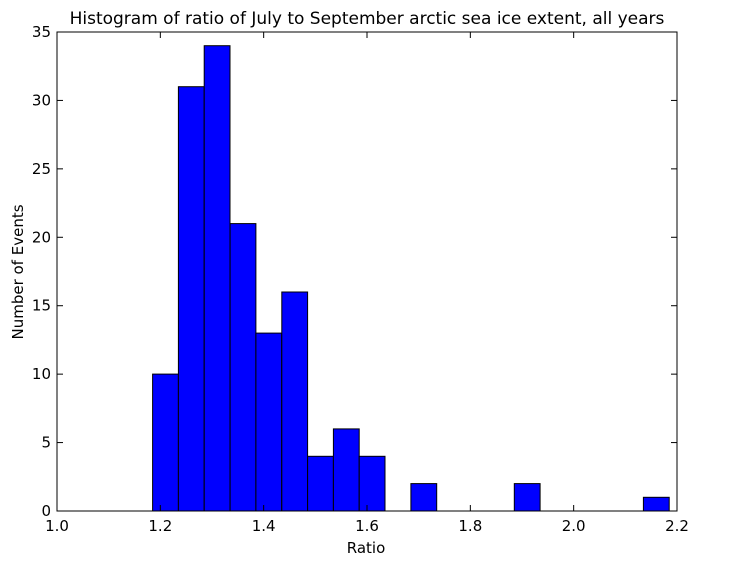 This screenshot has width=734, height=561. Describe the element at coordinates (677, 526) in the screenshot. I see `x-tick-label: 2.2` at that location.